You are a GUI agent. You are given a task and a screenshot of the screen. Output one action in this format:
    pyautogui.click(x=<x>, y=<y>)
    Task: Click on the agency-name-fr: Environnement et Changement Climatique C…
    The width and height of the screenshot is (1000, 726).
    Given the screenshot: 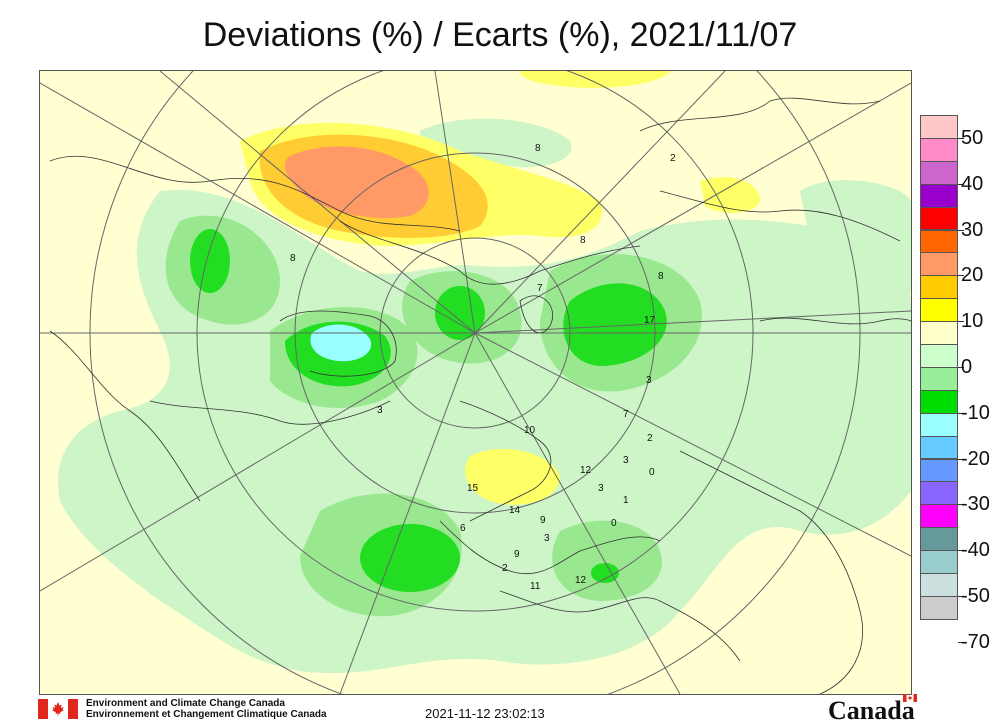 What is the action you would take?
    pyautogui.click(x=206, y=714)
    